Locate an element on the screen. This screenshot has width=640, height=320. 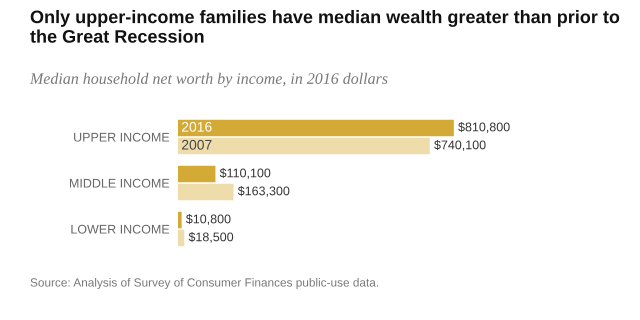
chart-title: Only upper-income families have median wealth greater than prior to the Great Recession is located at coordinates (325, 26).